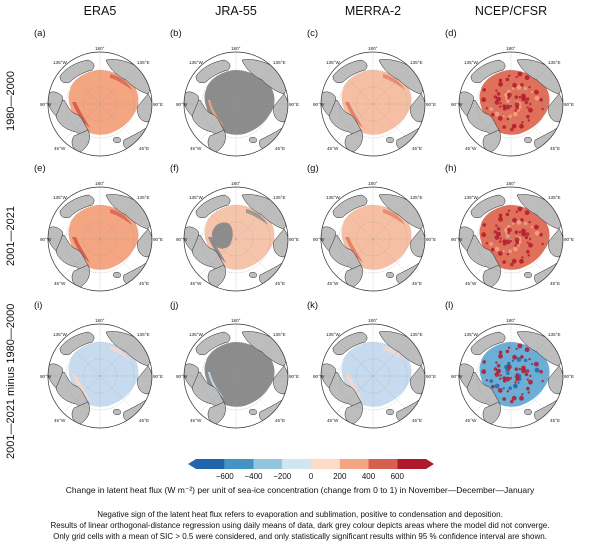 The width and height of the screenshot is (600, 549). What do you see at coordinates (451, 168) in the screenshot?
I see `panel-label: (h)` at bounding box center [451, 168].